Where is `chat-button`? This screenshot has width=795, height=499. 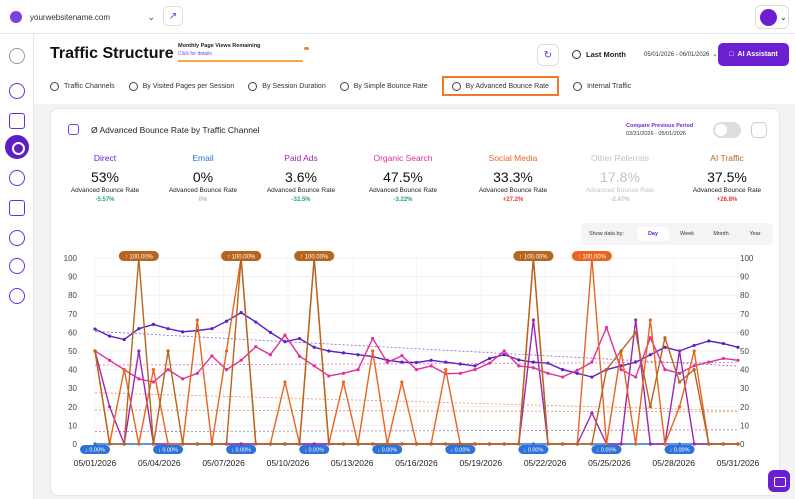 chat-button is located at coordinates (779, 481).